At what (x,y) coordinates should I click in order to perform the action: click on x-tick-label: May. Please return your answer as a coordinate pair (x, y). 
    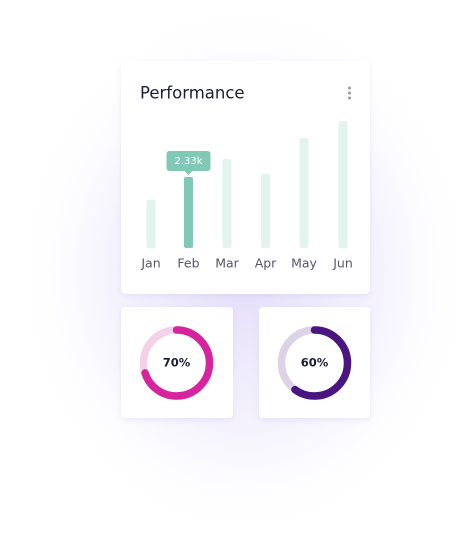
    Looking at the image, I should click on (304, 263).